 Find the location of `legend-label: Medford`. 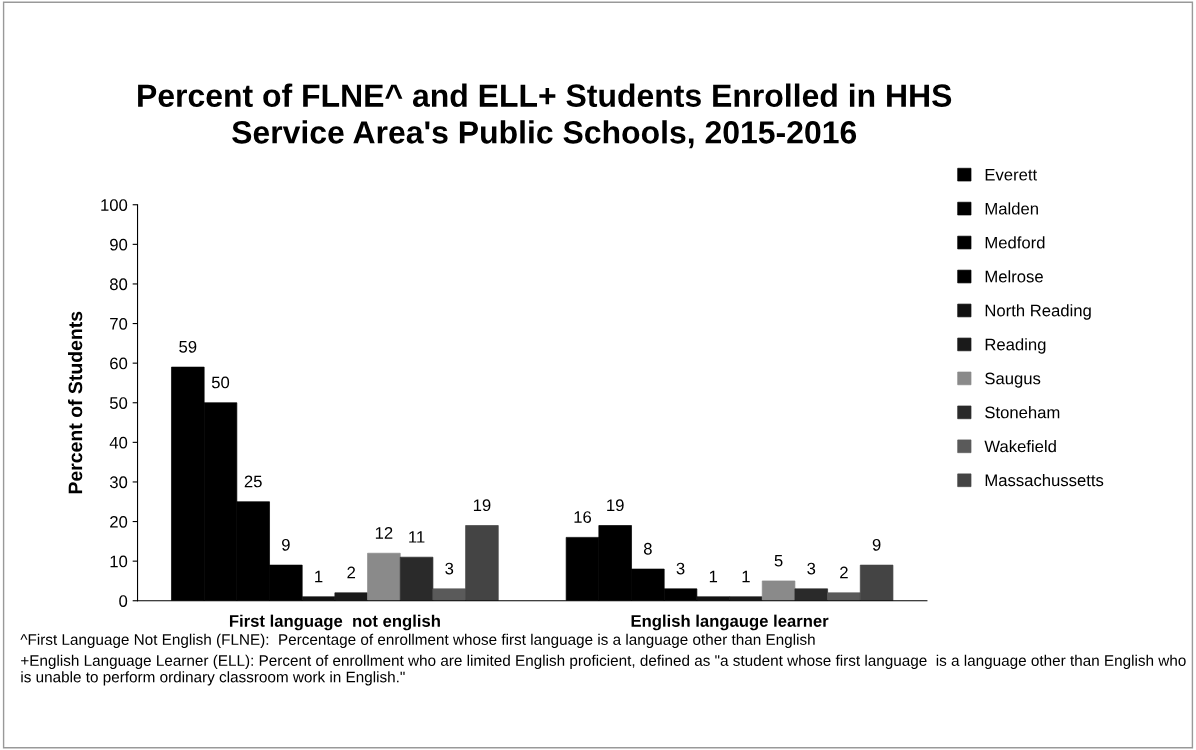

legend-label: Medford is located at coordinates (1015, 242).